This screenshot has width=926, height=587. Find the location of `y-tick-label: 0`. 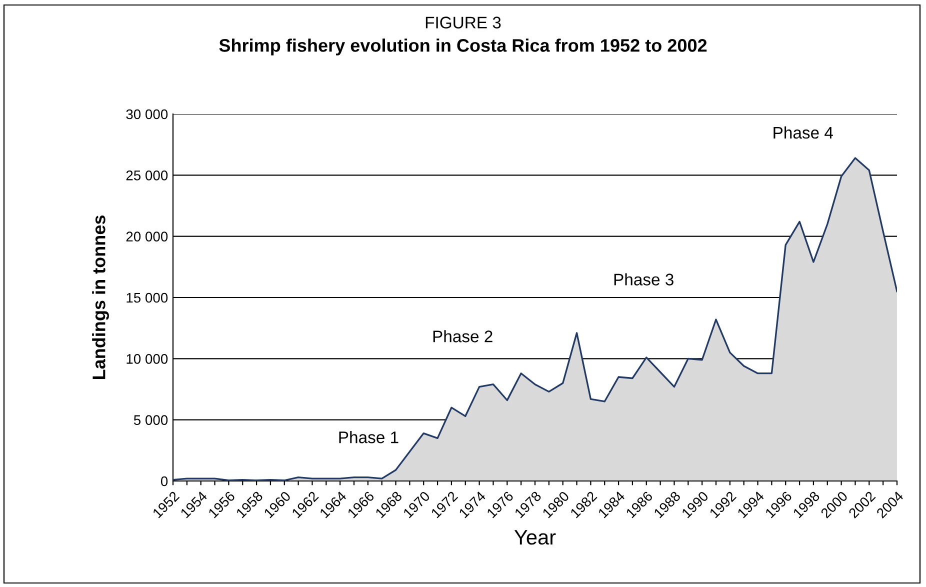

y-tick-label: 0 is located at coordinates (164, 481).